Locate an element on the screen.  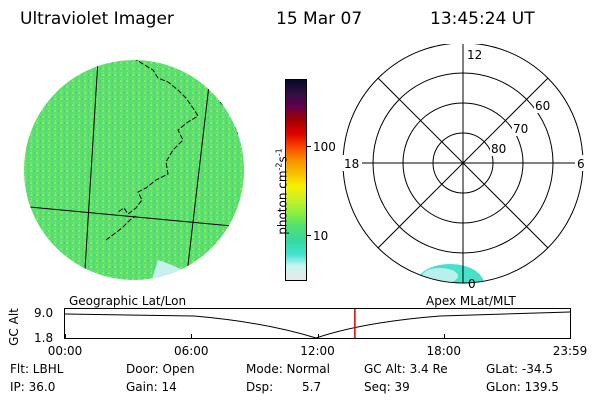
apex-projection-label: Apex MLat/MLT is located at coordinates (471, 301).